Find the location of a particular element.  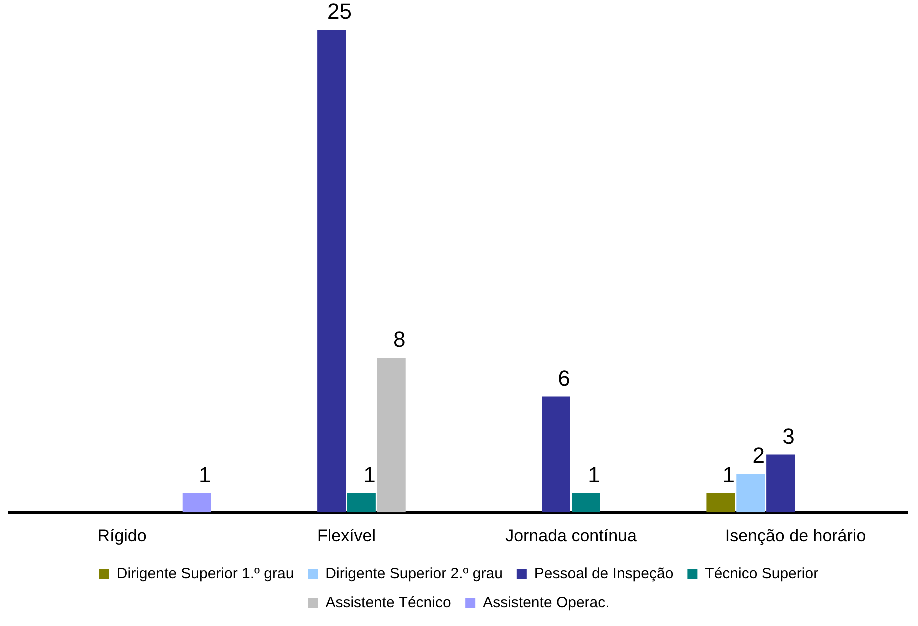

x-tick-label: Jornada contínua is located at coordinates (572, 536).